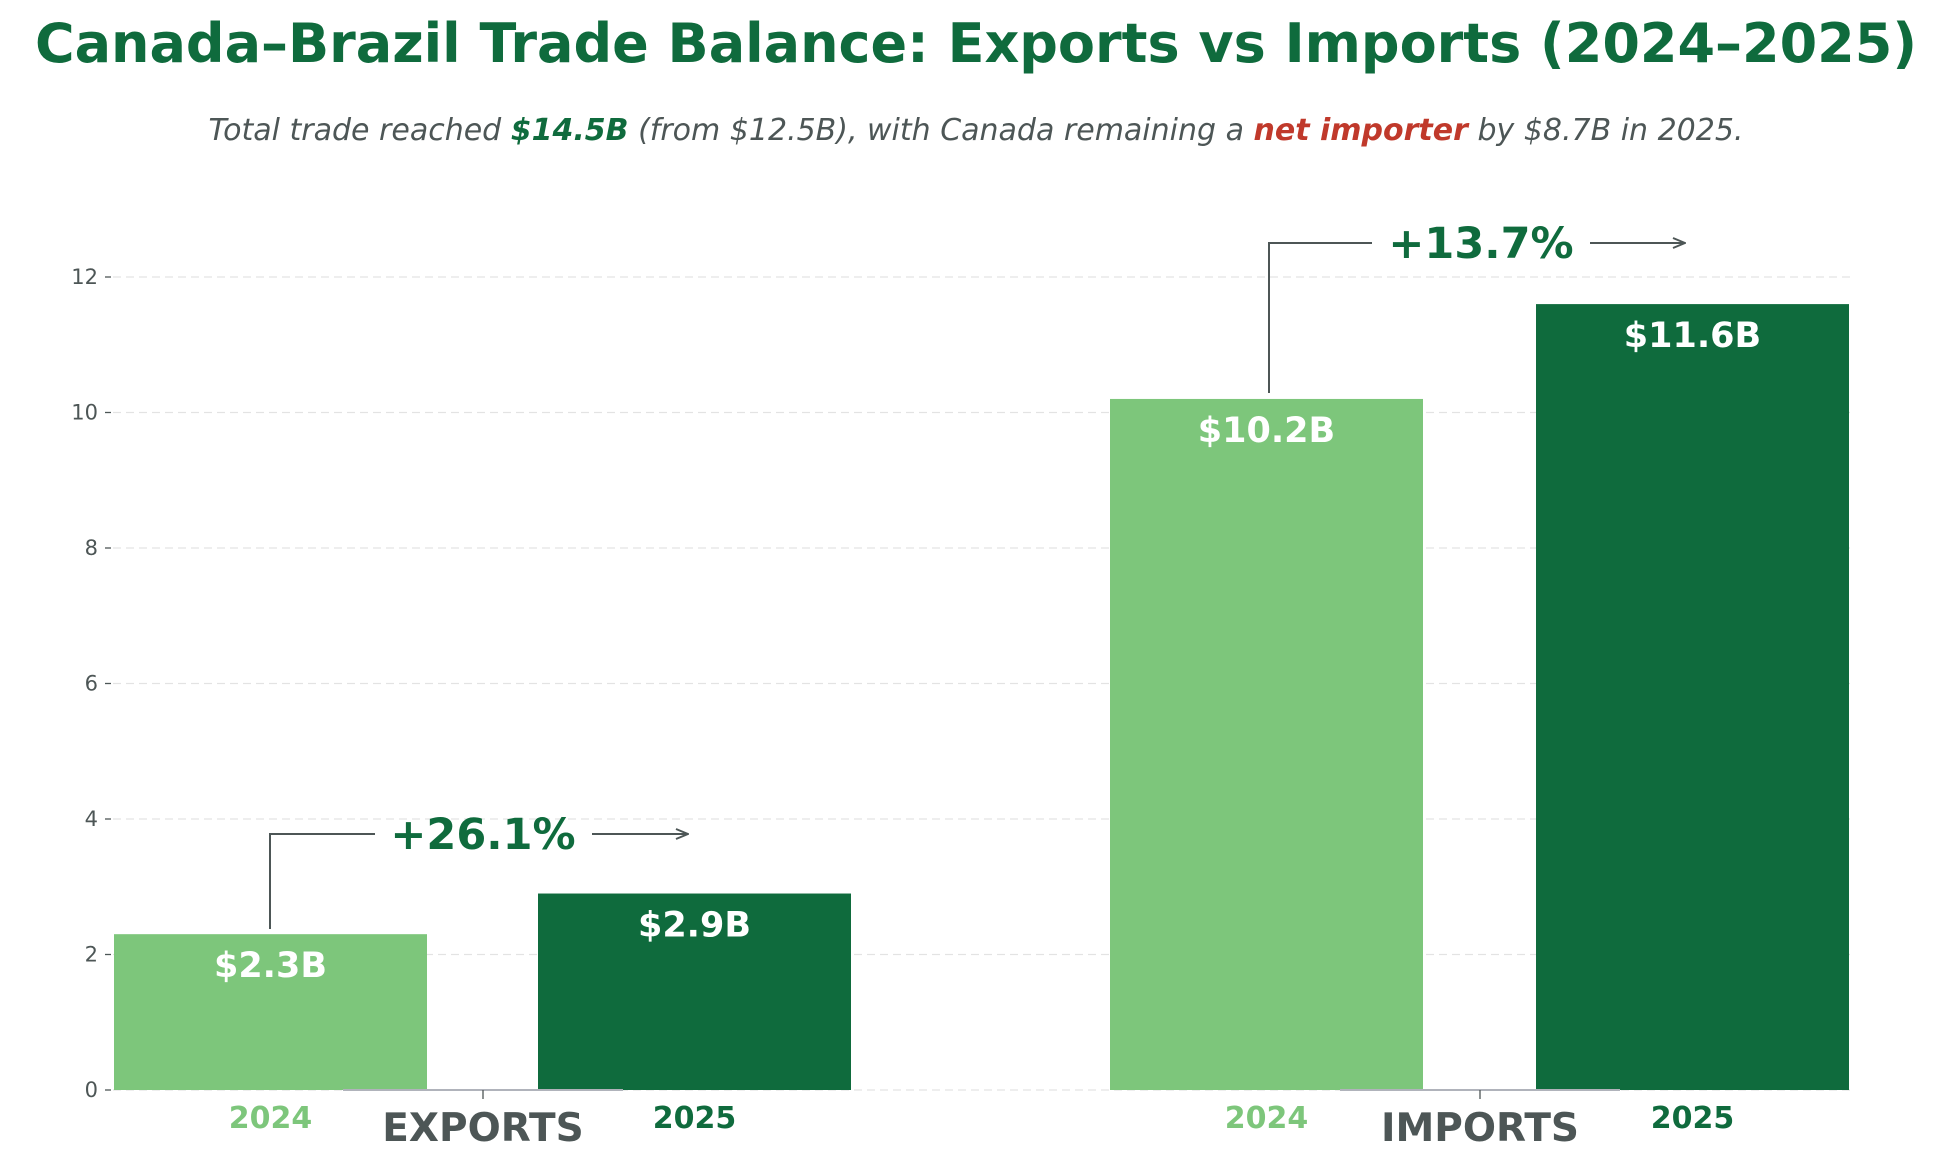 The width and height of the screenshot is (1953, 1163). I want to click on bar-exports-2025, so click(694, 991).